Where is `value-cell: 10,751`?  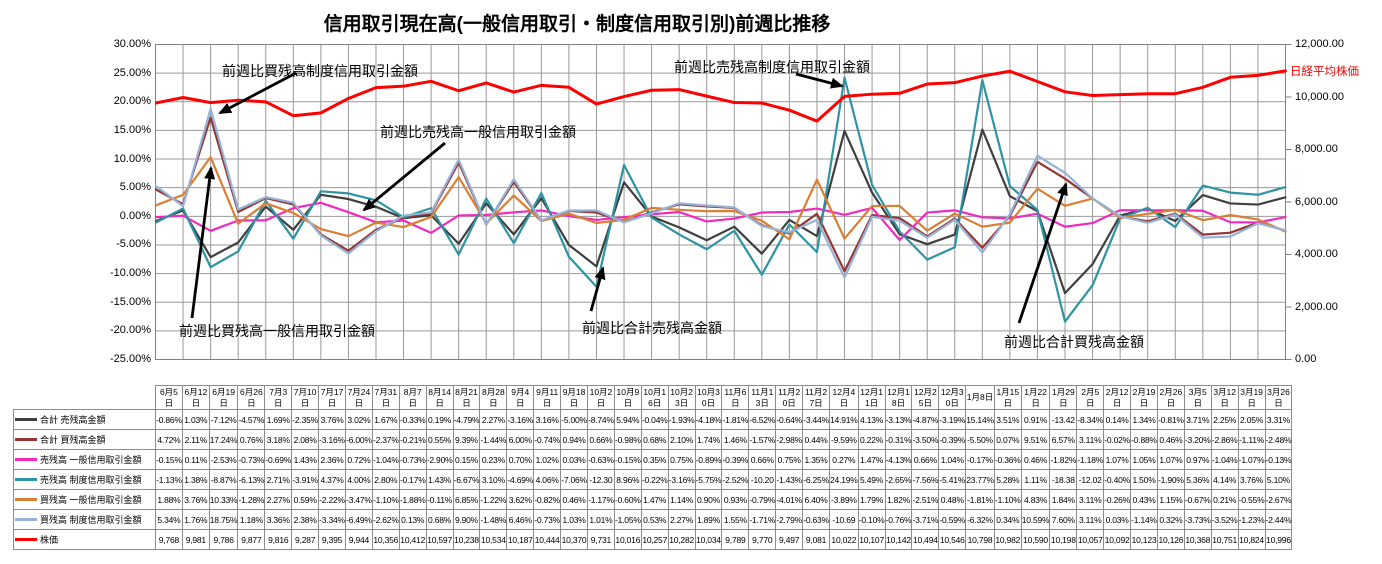
value-cell: 10,751 is located at coordinates (1224, 539).